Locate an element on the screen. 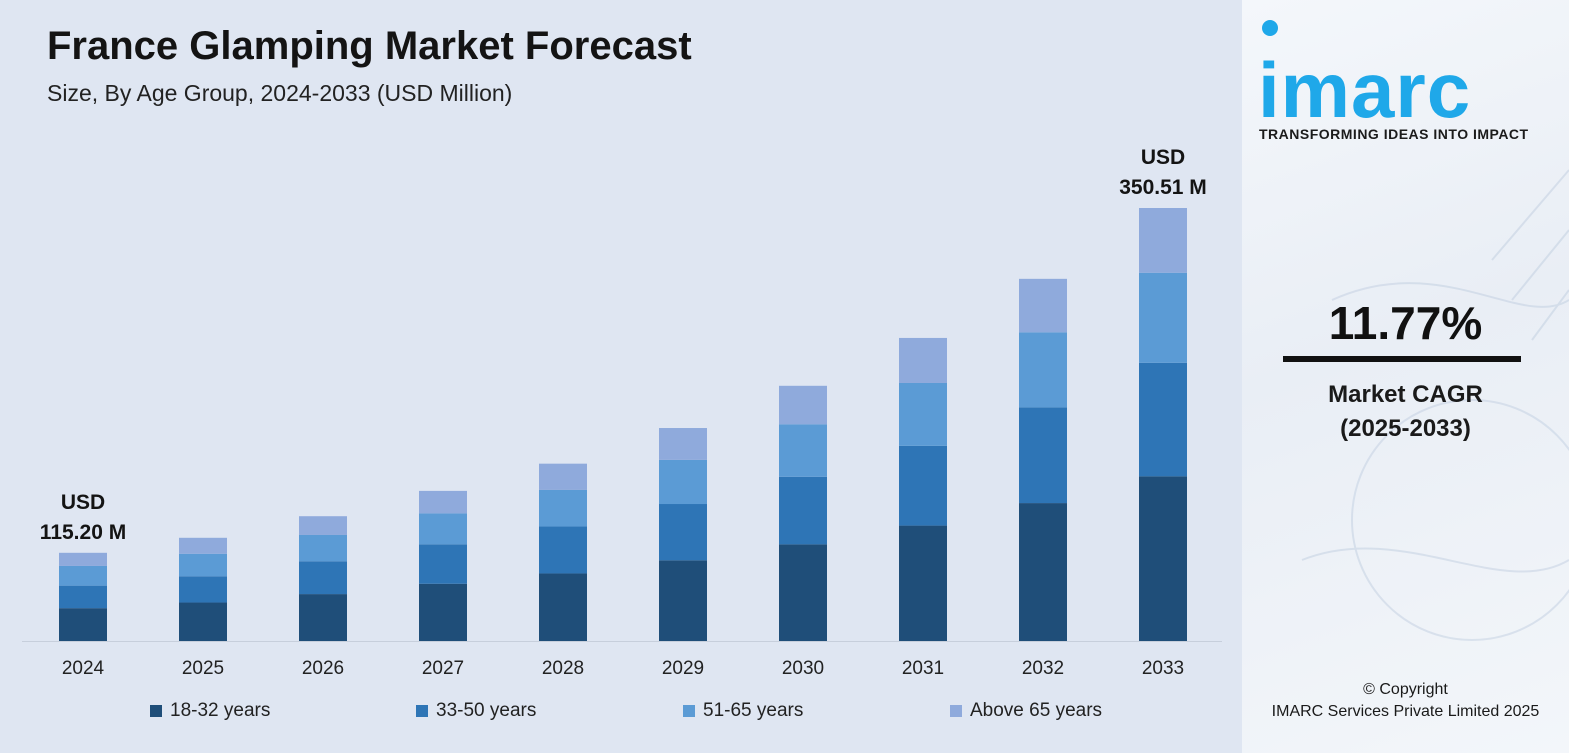 The width and height of the screenshot is (1569, 753). value-annotation-amount: 115.20 M is located at coordinates (83, 532).